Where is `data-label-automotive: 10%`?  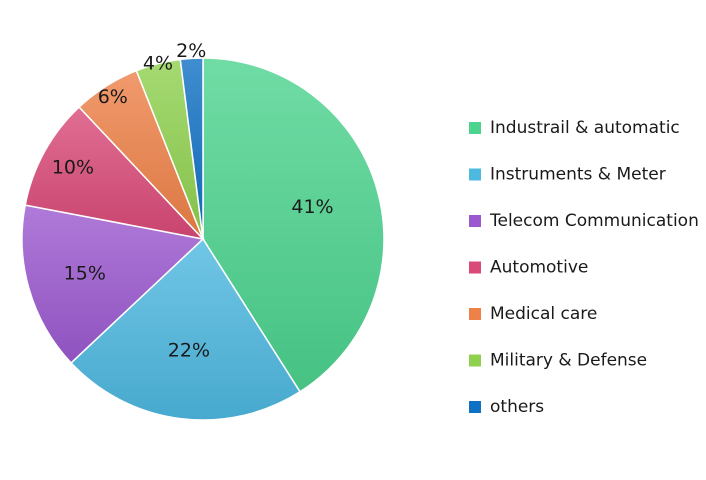
data-label-automotive: 10% is located at coordinates (73, 168).